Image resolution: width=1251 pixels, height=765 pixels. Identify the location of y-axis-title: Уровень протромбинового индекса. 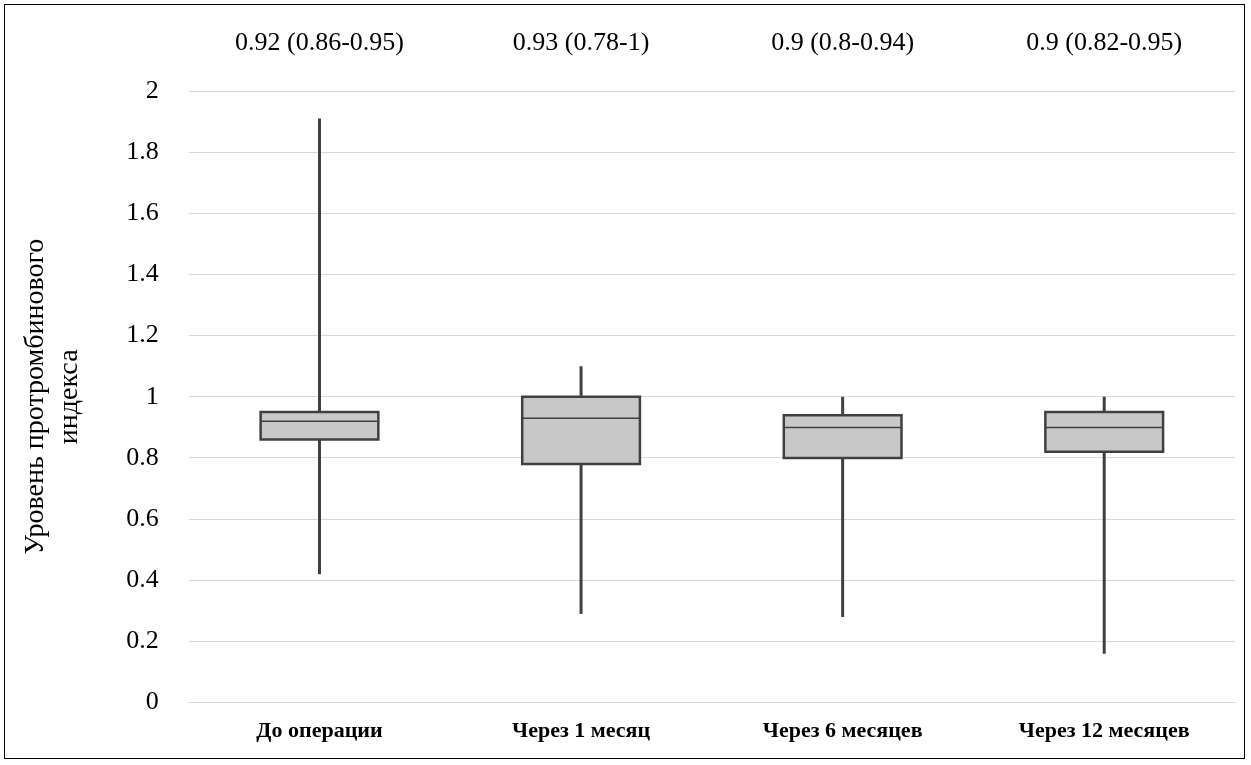
(50, 396).